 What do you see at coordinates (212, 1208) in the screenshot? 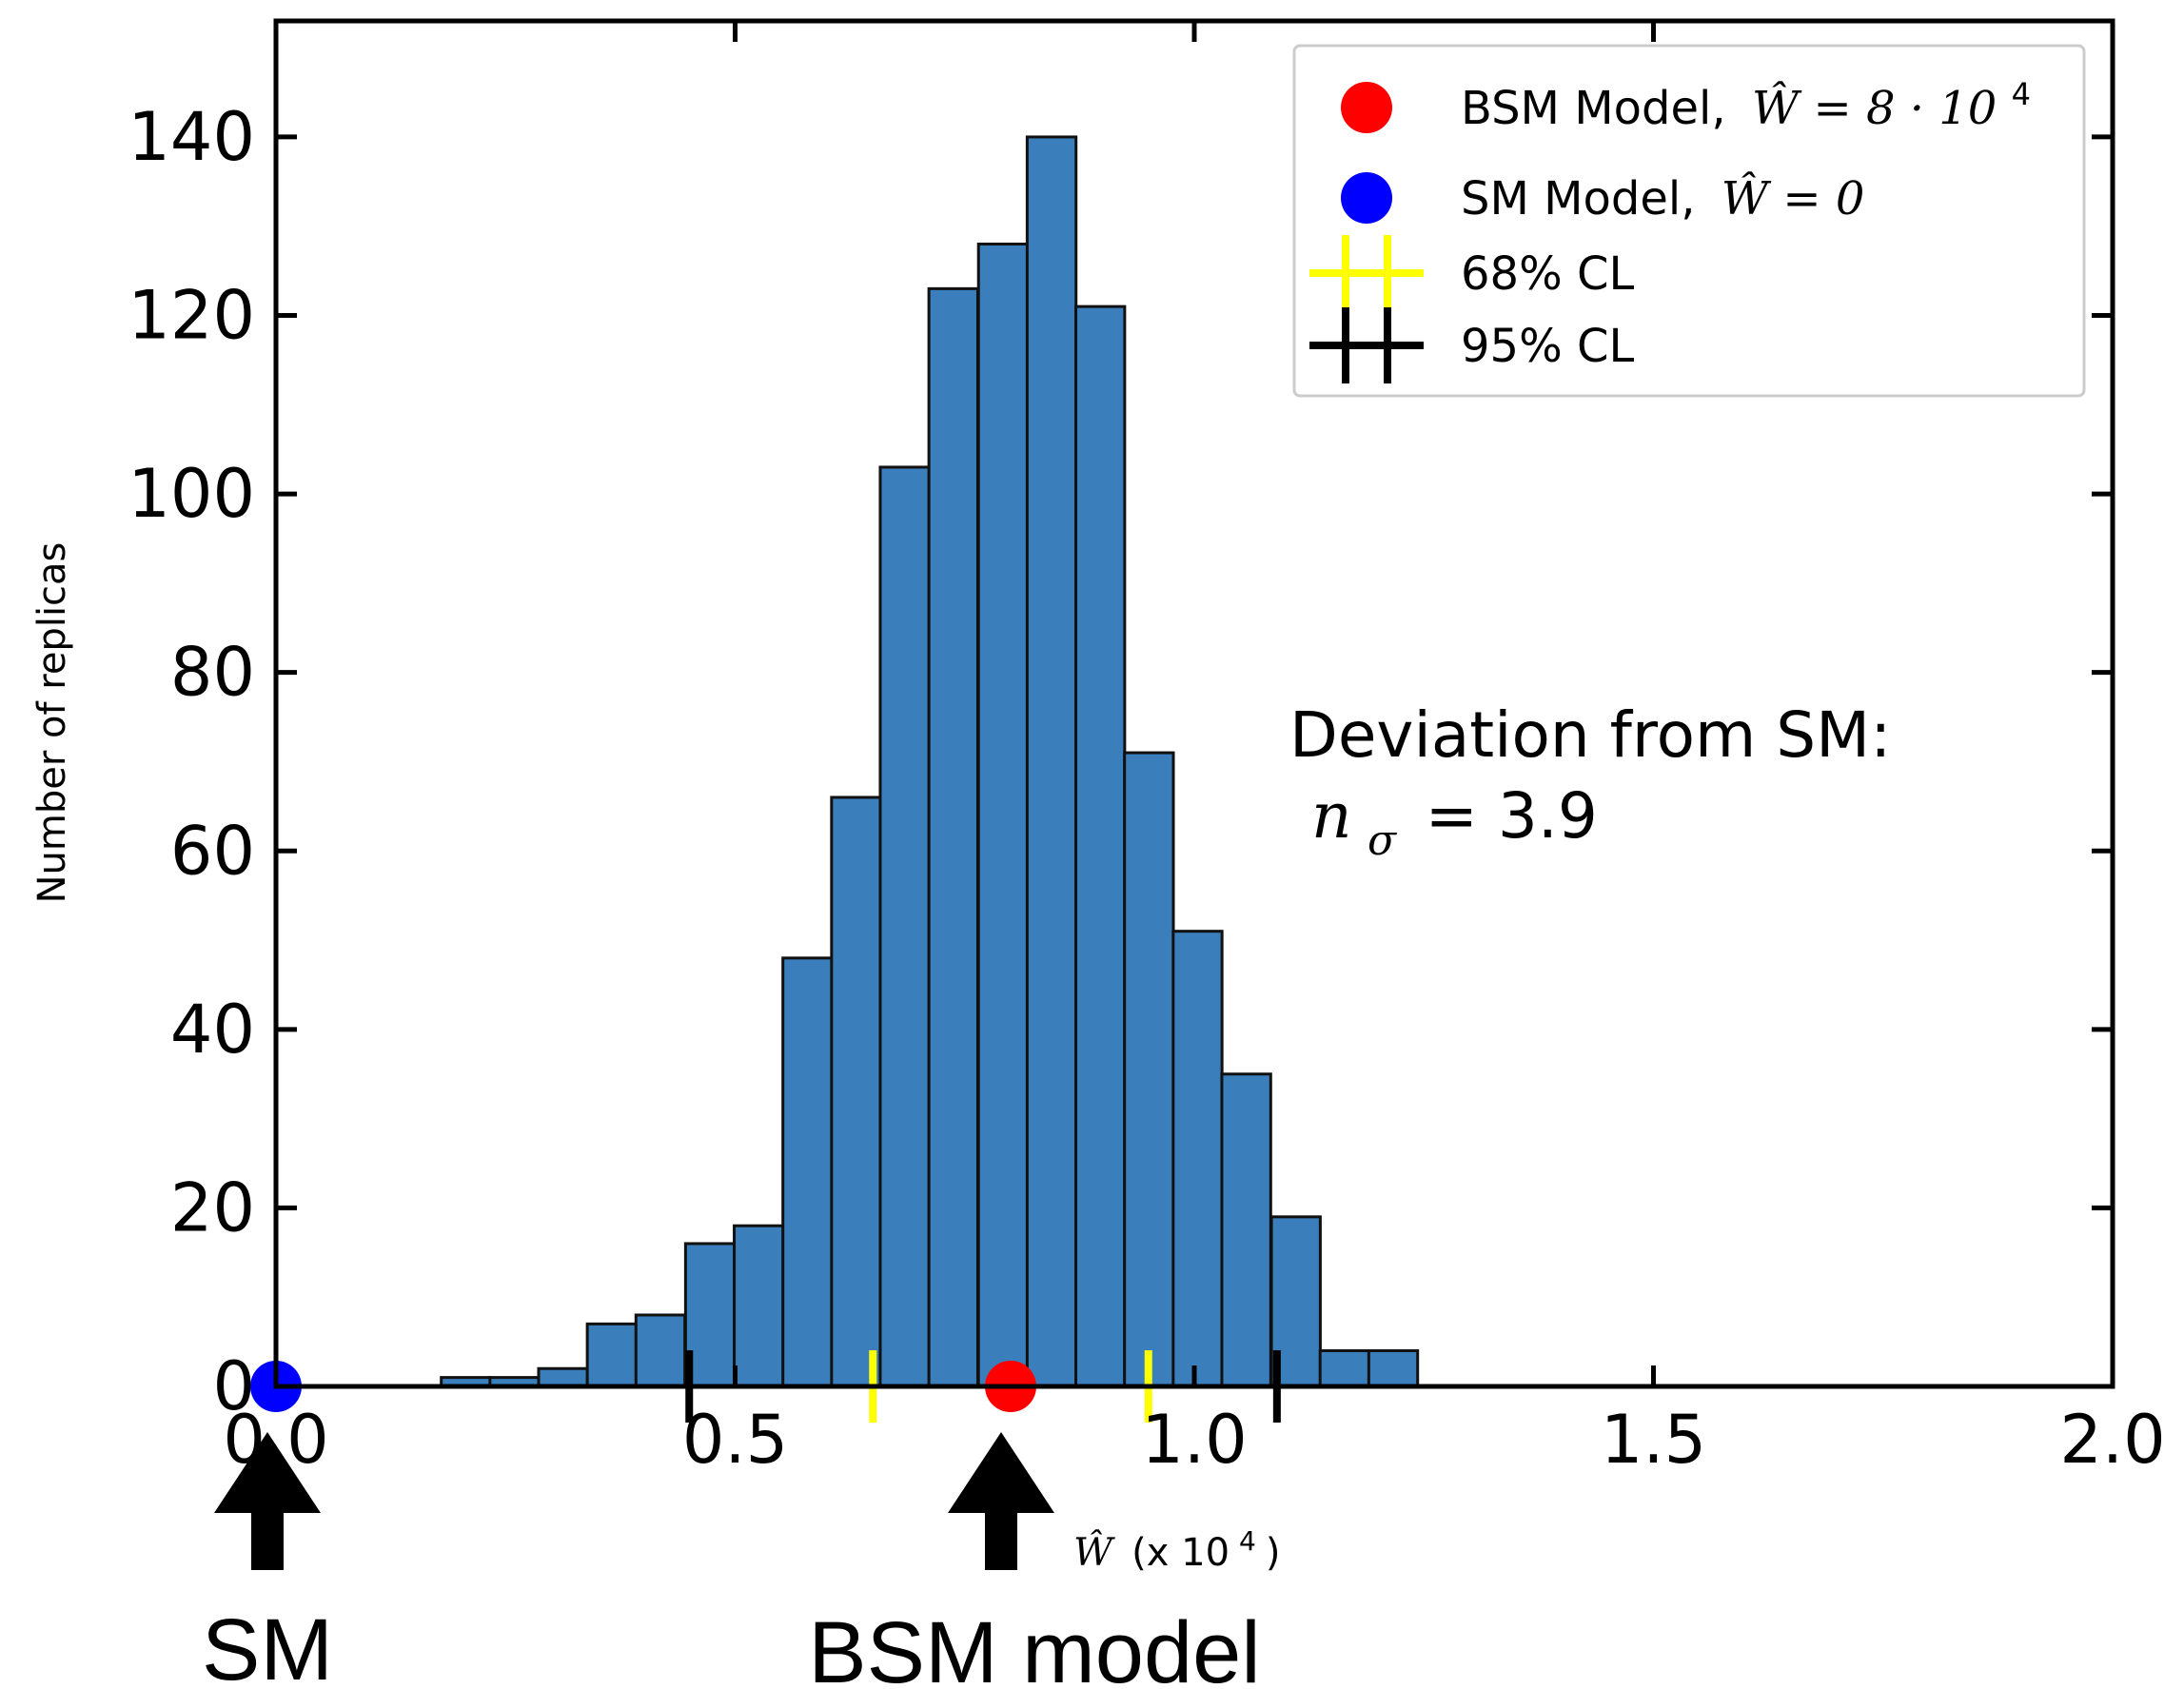
I see `y-tick-label: 20` at bounding box center [212, 1208].